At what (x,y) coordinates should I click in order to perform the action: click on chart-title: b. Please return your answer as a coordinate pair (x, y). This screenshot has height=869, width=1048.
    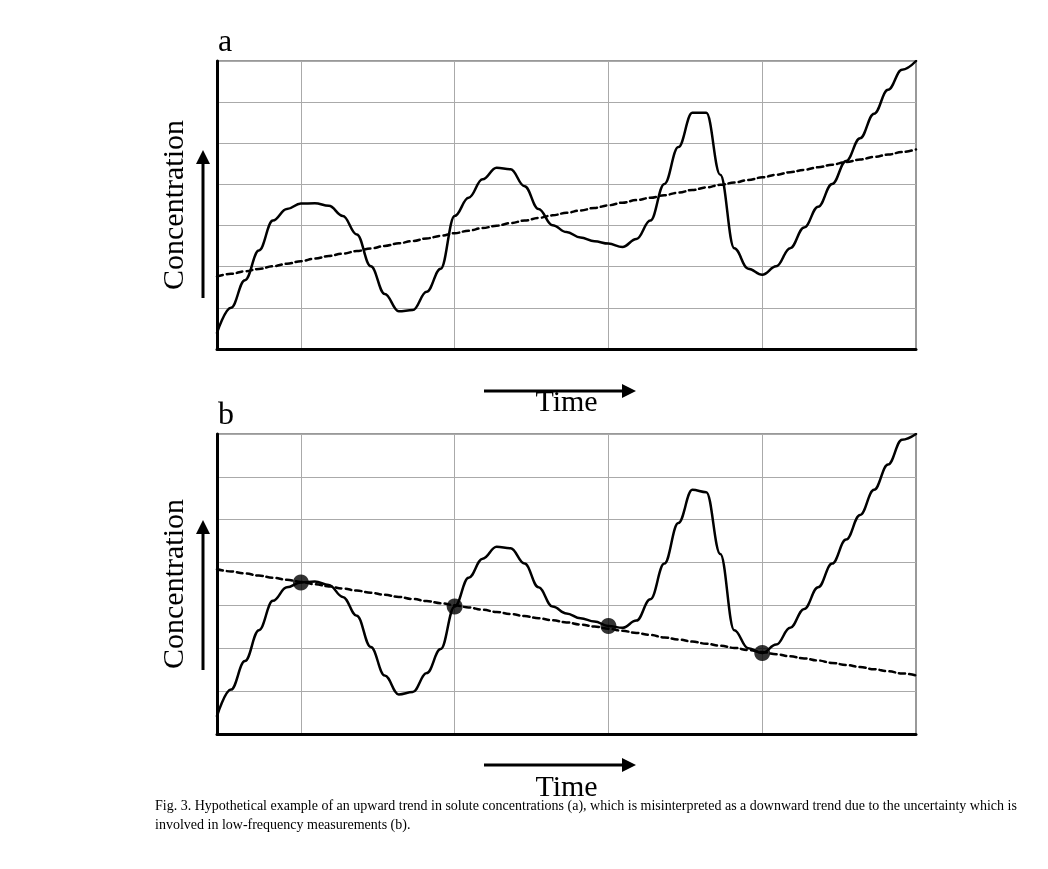
    Looking at the image, I should click on (226, 413).